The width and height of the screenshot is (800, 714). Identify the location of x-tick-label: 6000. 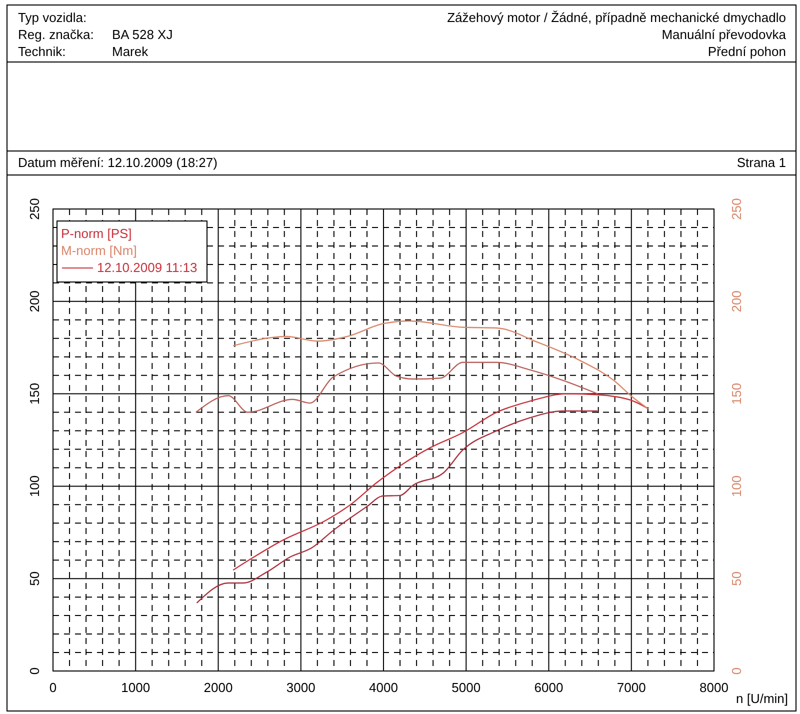
(549, 687).